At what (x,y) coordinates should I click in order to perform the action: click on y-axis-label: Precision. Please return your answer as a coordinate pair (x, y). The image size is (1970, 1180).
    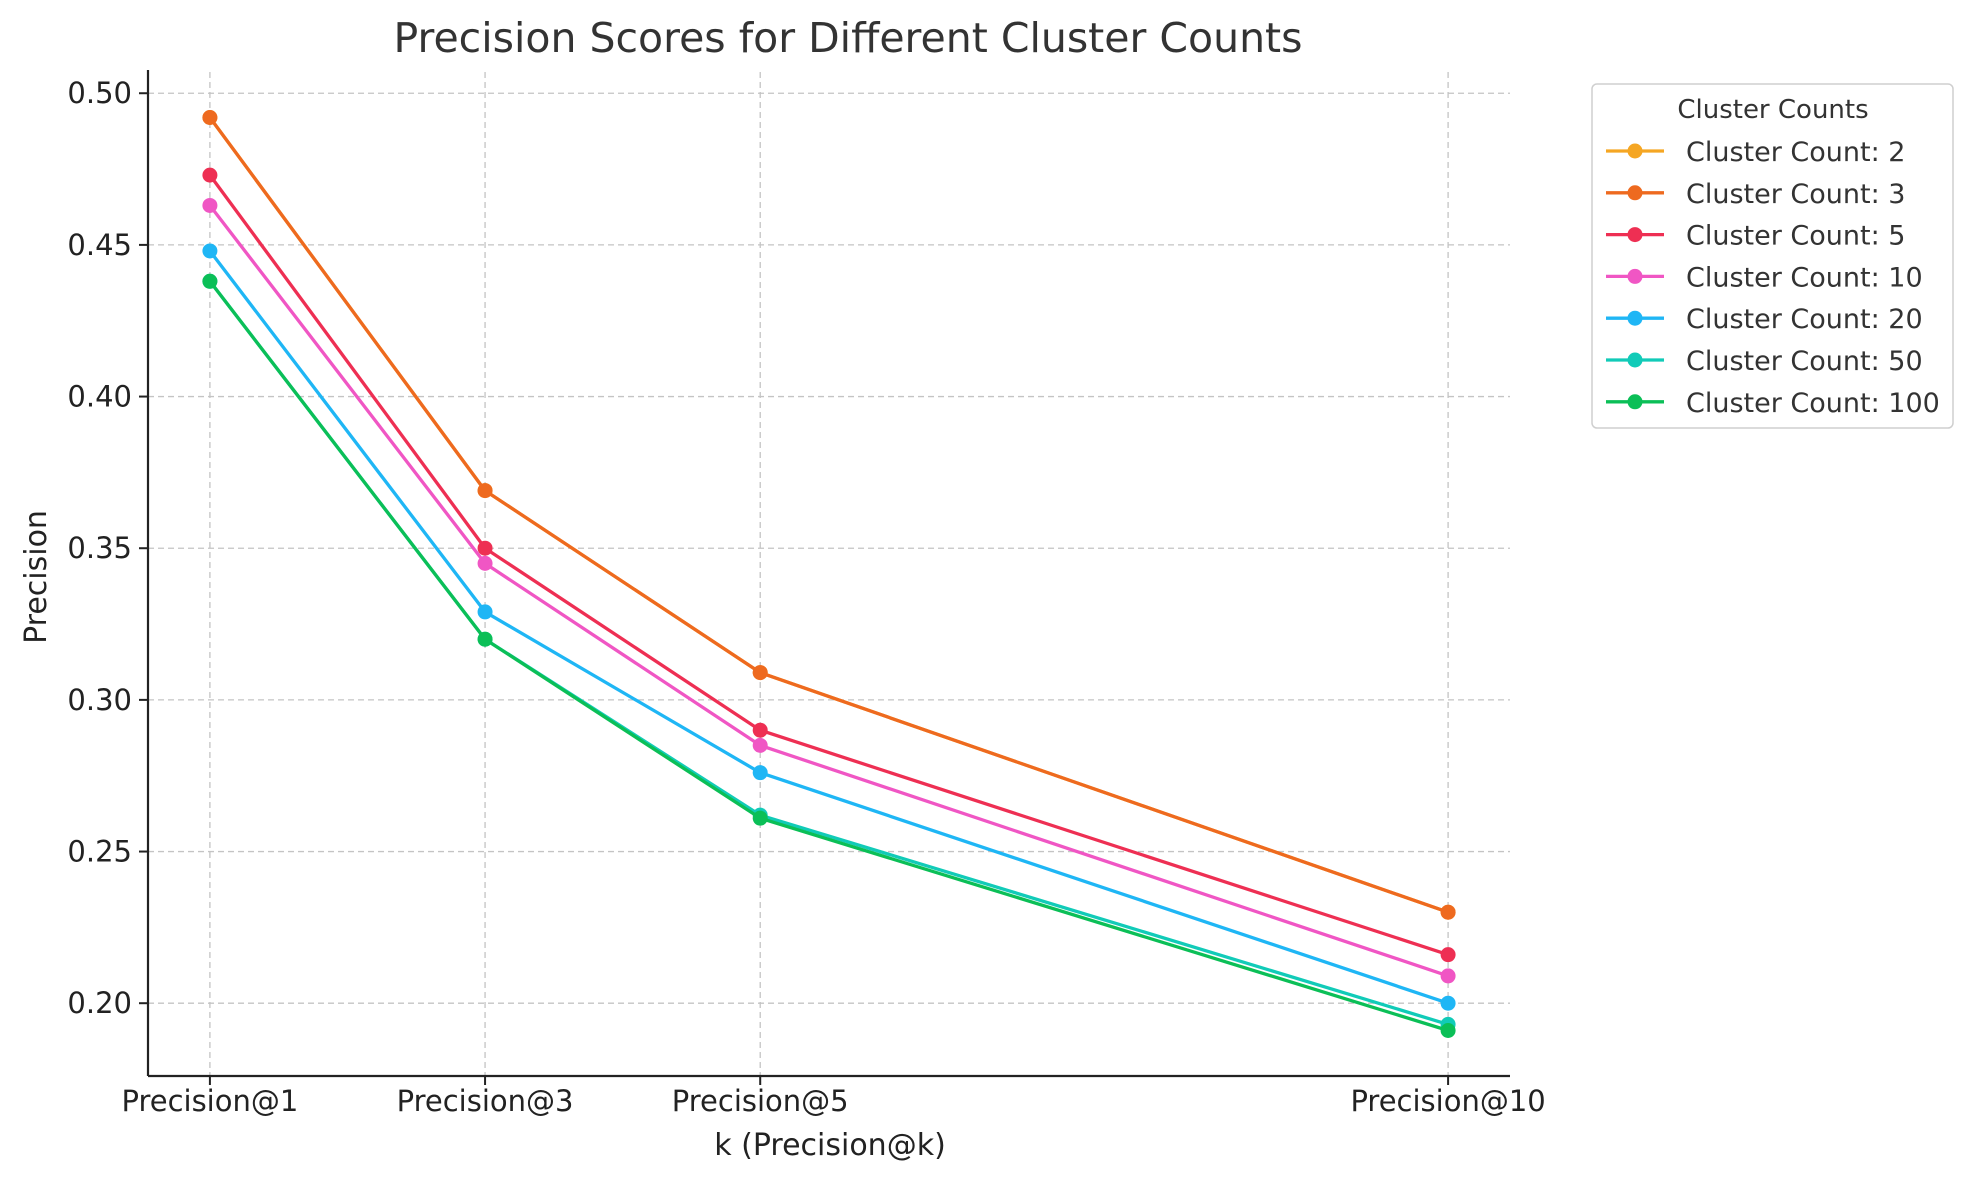
    Looking at the image, I should click on (36, 577).